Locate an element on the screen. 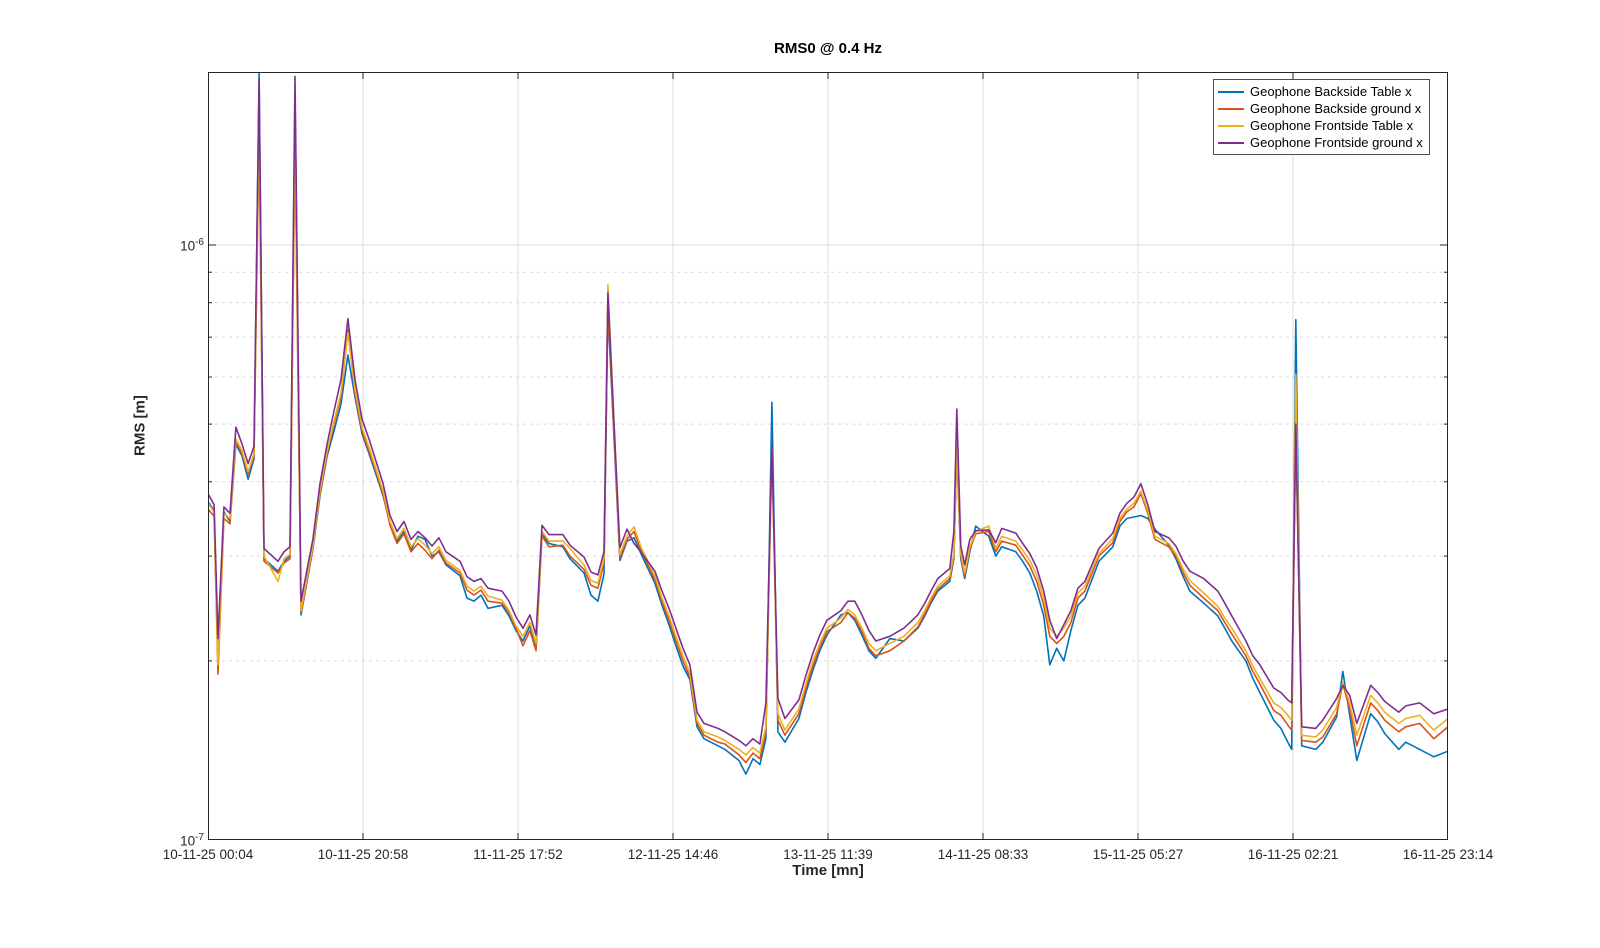 The width and height of the screenshot is (1600, 948). legend-label: Geophone Backside Table x is located at coordinates (1331, 91).